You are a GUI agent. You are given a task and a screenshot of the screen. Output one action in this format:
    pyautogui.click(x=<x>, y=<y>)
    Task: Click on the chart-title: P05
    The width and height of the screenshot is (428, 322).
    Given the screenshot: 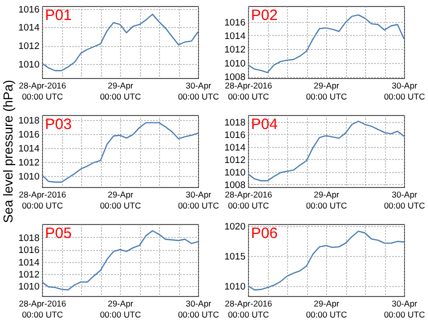 What is the action you would take?
    pyautogui.click(x=58, y=233)
    